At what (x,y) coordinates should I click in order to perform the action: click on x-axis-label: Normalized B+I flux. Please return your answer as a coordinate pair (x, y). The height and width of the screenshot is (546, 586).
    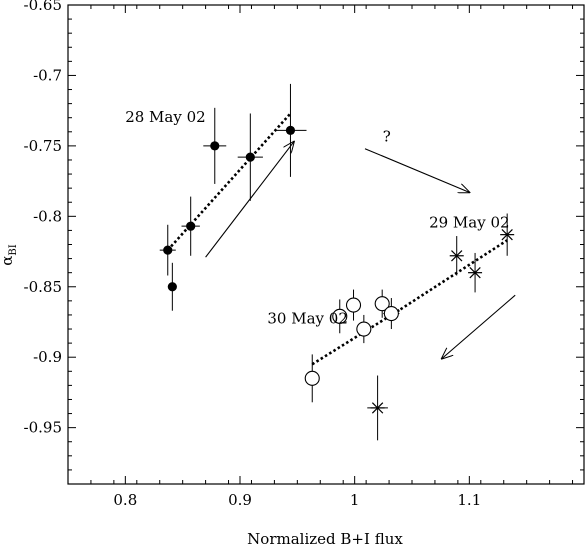
    Looking at the image, I should click on (325, 538).